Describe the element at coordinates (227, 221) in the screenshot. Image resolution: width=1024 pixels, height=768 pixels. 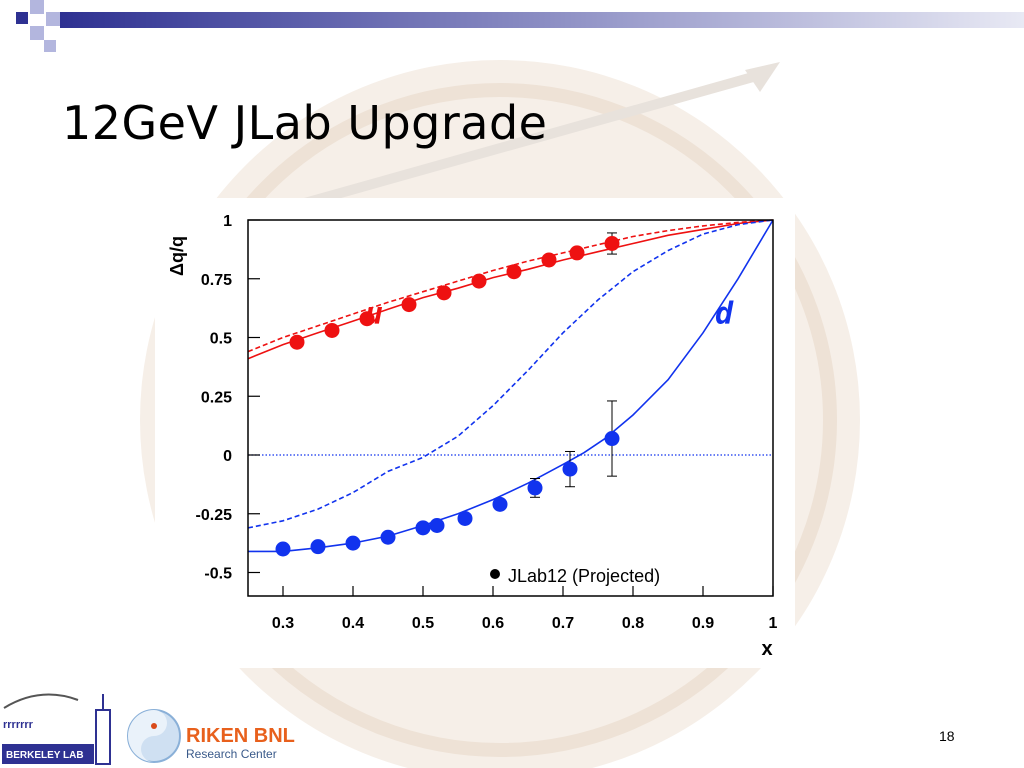
I see `y-tick-label: 1` at that location.